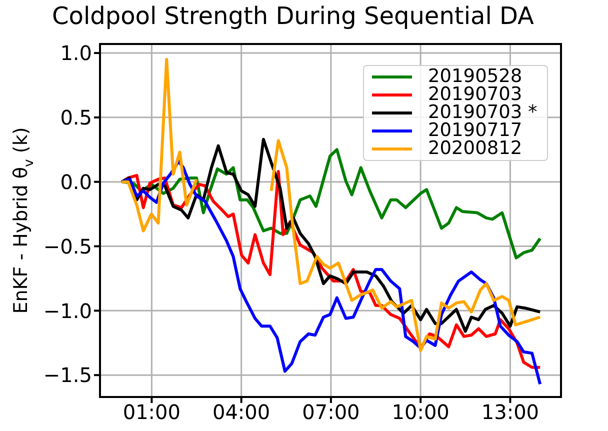 The height and width of the screenshot is (431, 608). I want to click on legend-label: 20190703 *, so click(483, 112).